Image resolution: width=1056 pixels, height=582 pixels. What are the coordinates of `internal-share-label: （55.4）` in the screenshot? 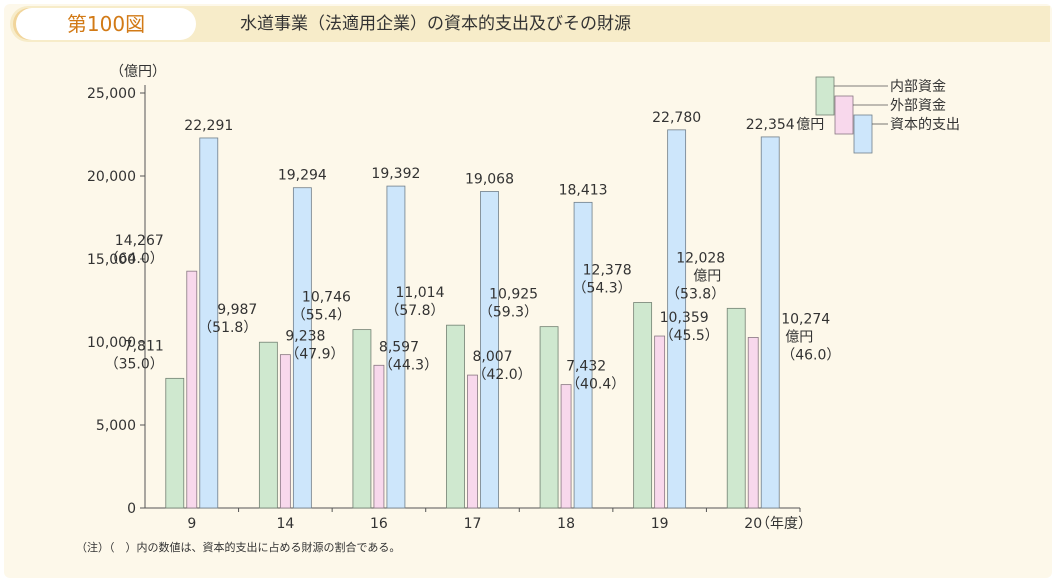 It's located at (321, 316).